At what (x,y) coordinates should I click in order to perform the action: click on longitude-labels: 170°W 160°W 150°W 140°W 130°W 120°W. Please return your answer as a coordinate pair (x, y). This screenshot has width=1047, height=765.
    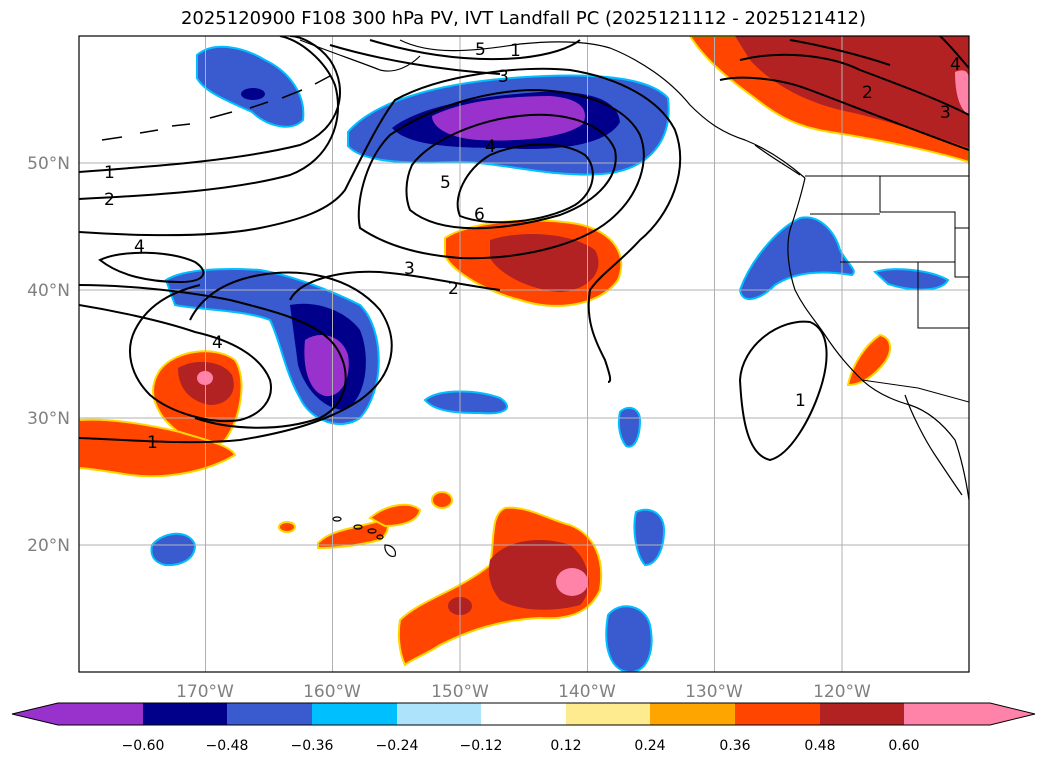
    Looking at the image, I should click on (523, 692).